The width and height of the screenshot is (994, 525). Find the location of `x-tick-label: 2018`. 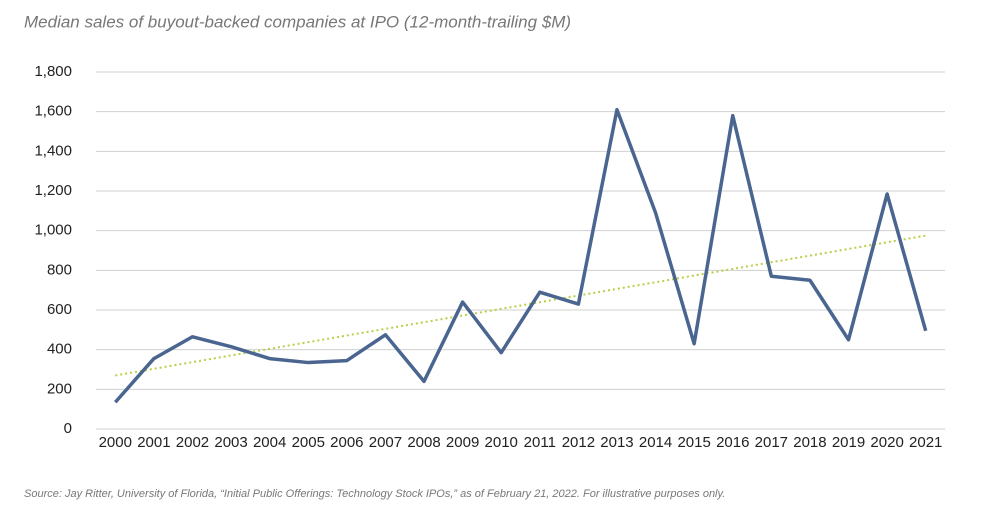

x-tick-label: 2018 is located at coordinates (809, 442).